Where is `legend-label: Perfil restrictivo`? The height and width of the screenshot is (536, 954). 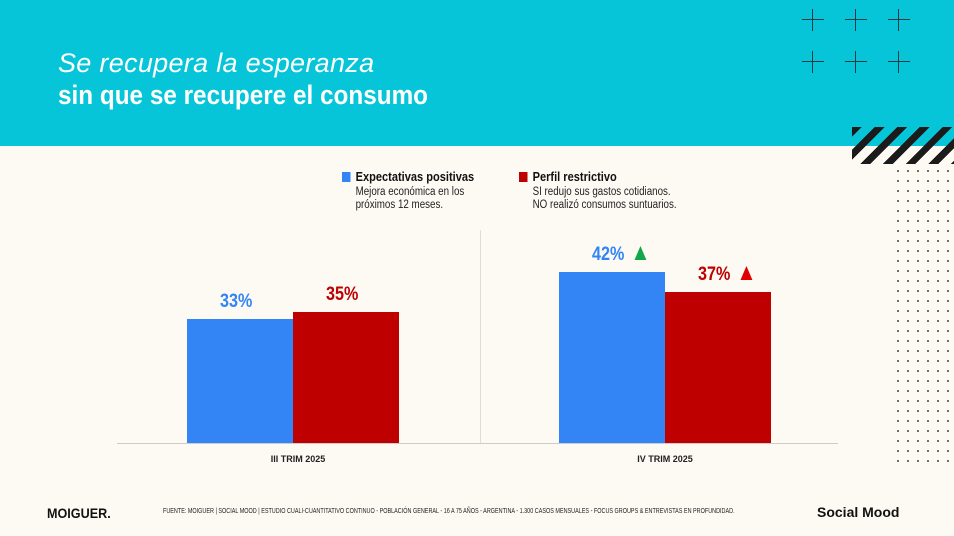 legend-label: Perfil restrictivo is located at coordinates (574, 176).